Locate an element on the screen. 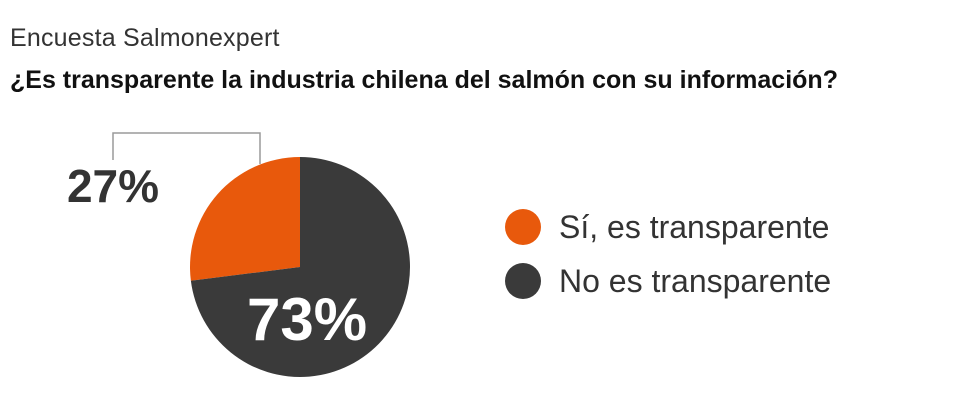 The width and height of the screenshot is (960, 420). legend-item-yes: Sí, es transparente is located at coordinates (668, 227).